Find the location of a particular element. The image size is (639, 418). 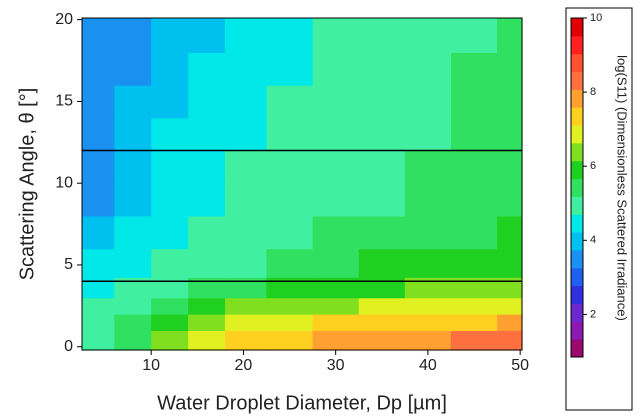

y-tick-label: 0 is located at coordinates (68, 346).